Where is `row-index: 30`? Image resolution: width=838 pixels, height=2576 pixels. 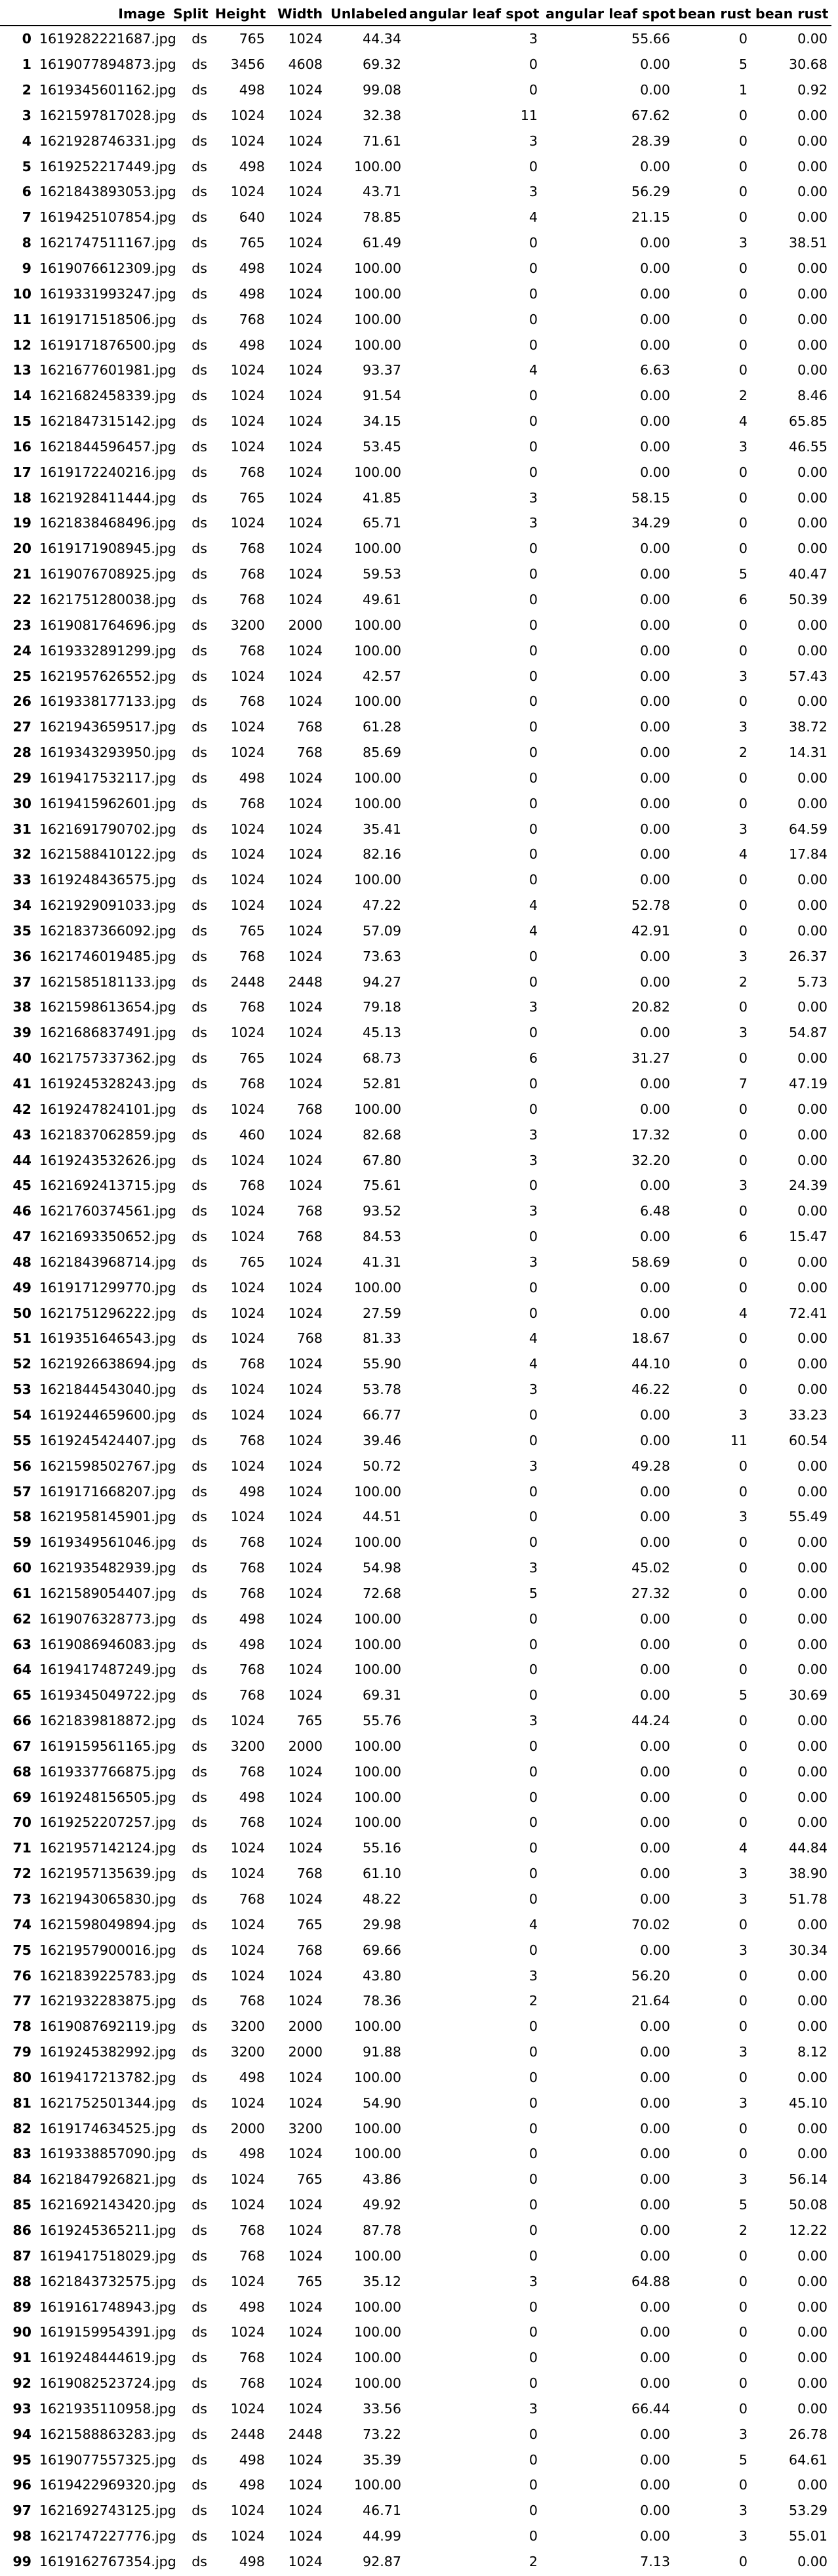
row-index: 30 is located at coordinates (21, 803).